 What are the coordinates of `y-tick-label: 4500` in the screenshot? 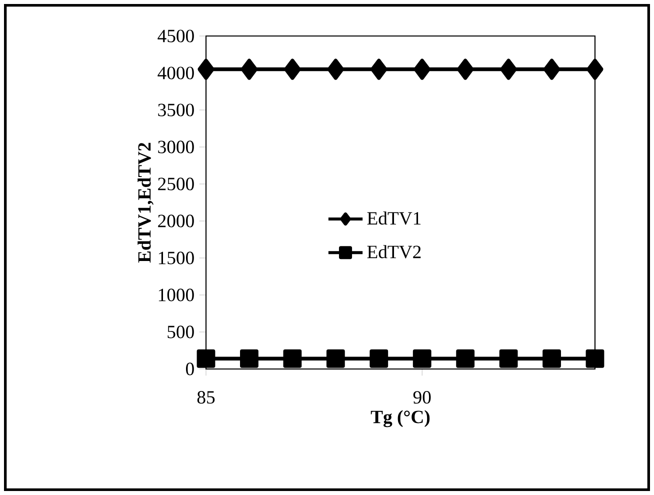 It's located at (176, 36).